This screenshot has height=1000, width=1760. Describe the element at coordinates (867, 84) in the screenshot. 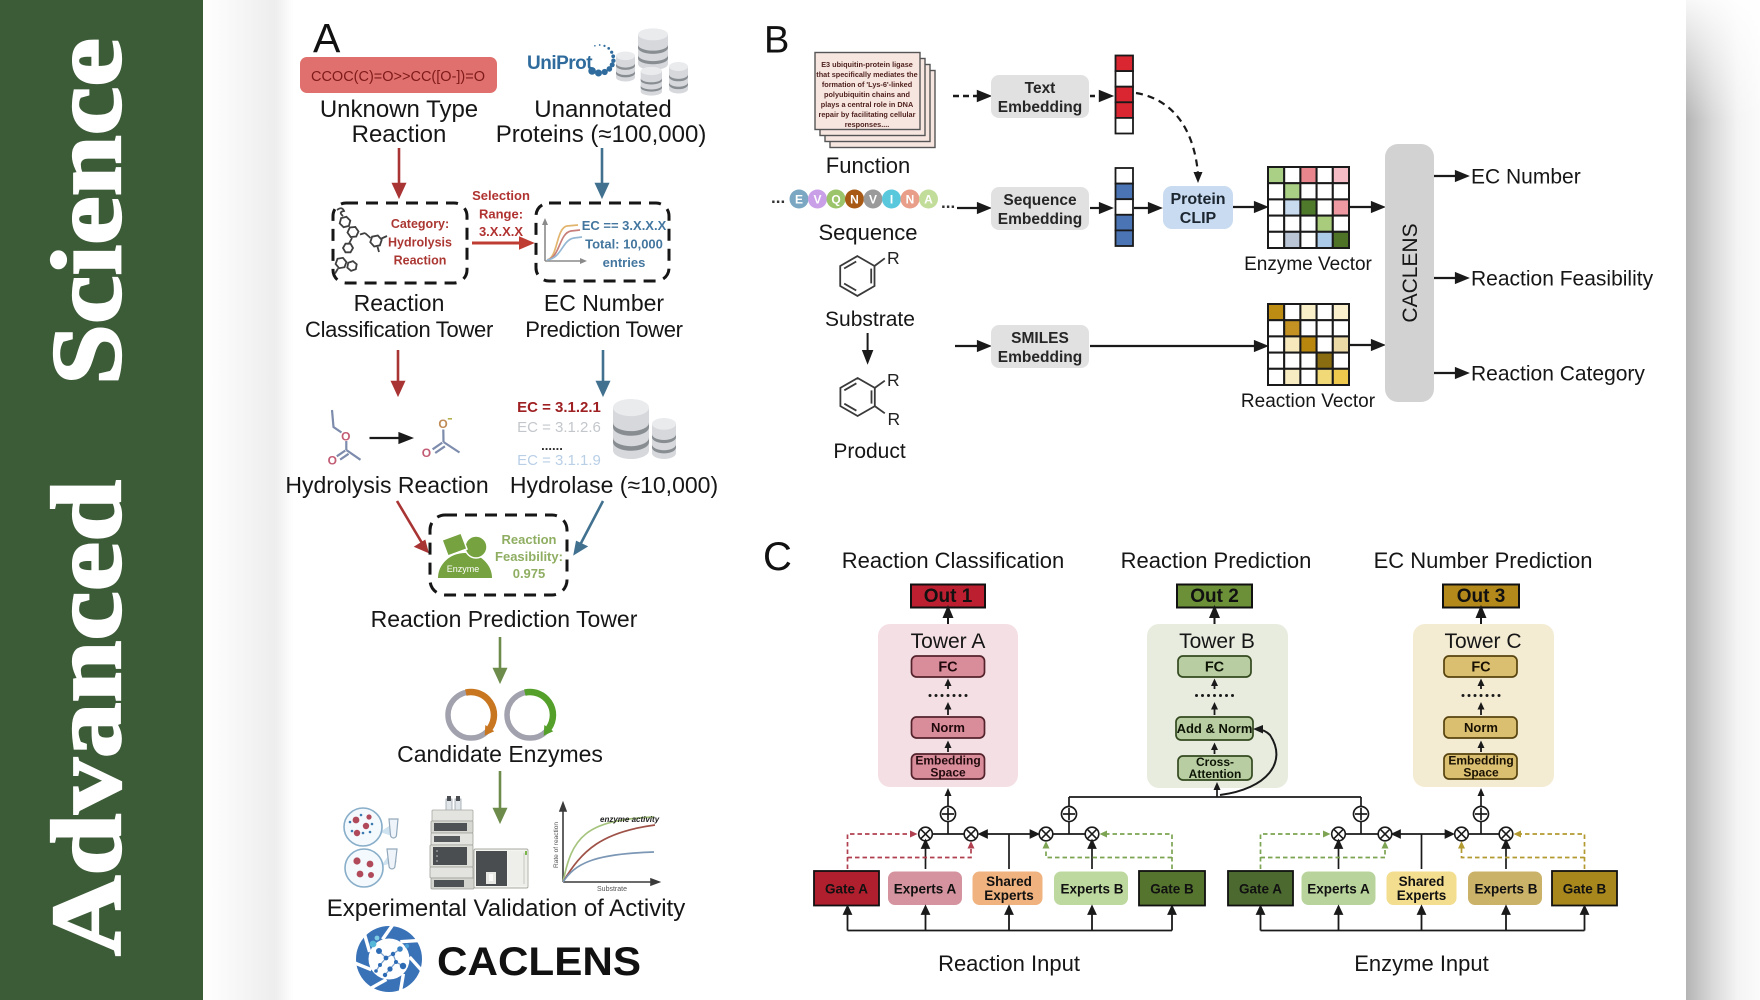

I see `svg-text: formation of 'Lys-6'-linked` at that location.